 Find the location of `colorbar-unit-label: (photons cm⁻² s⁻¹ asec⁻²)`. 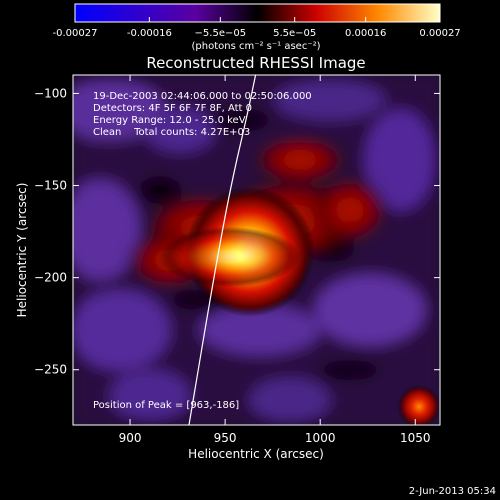

colorbar-unit-label: (photons cm⁻² s⁻¹ asec⁻²) is located at coordinates (255, 46).